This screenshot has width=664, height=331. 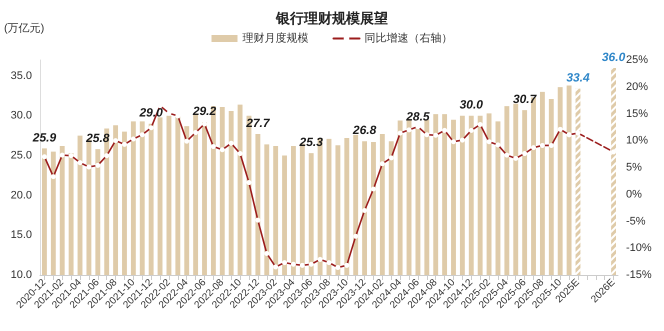 I want to click on data-label: 26.8, so click(x=364, y=130).